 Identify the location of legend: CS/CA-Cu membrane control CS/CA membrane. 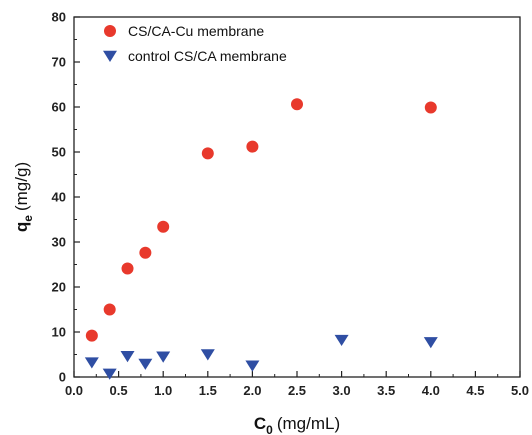
(195, 43).